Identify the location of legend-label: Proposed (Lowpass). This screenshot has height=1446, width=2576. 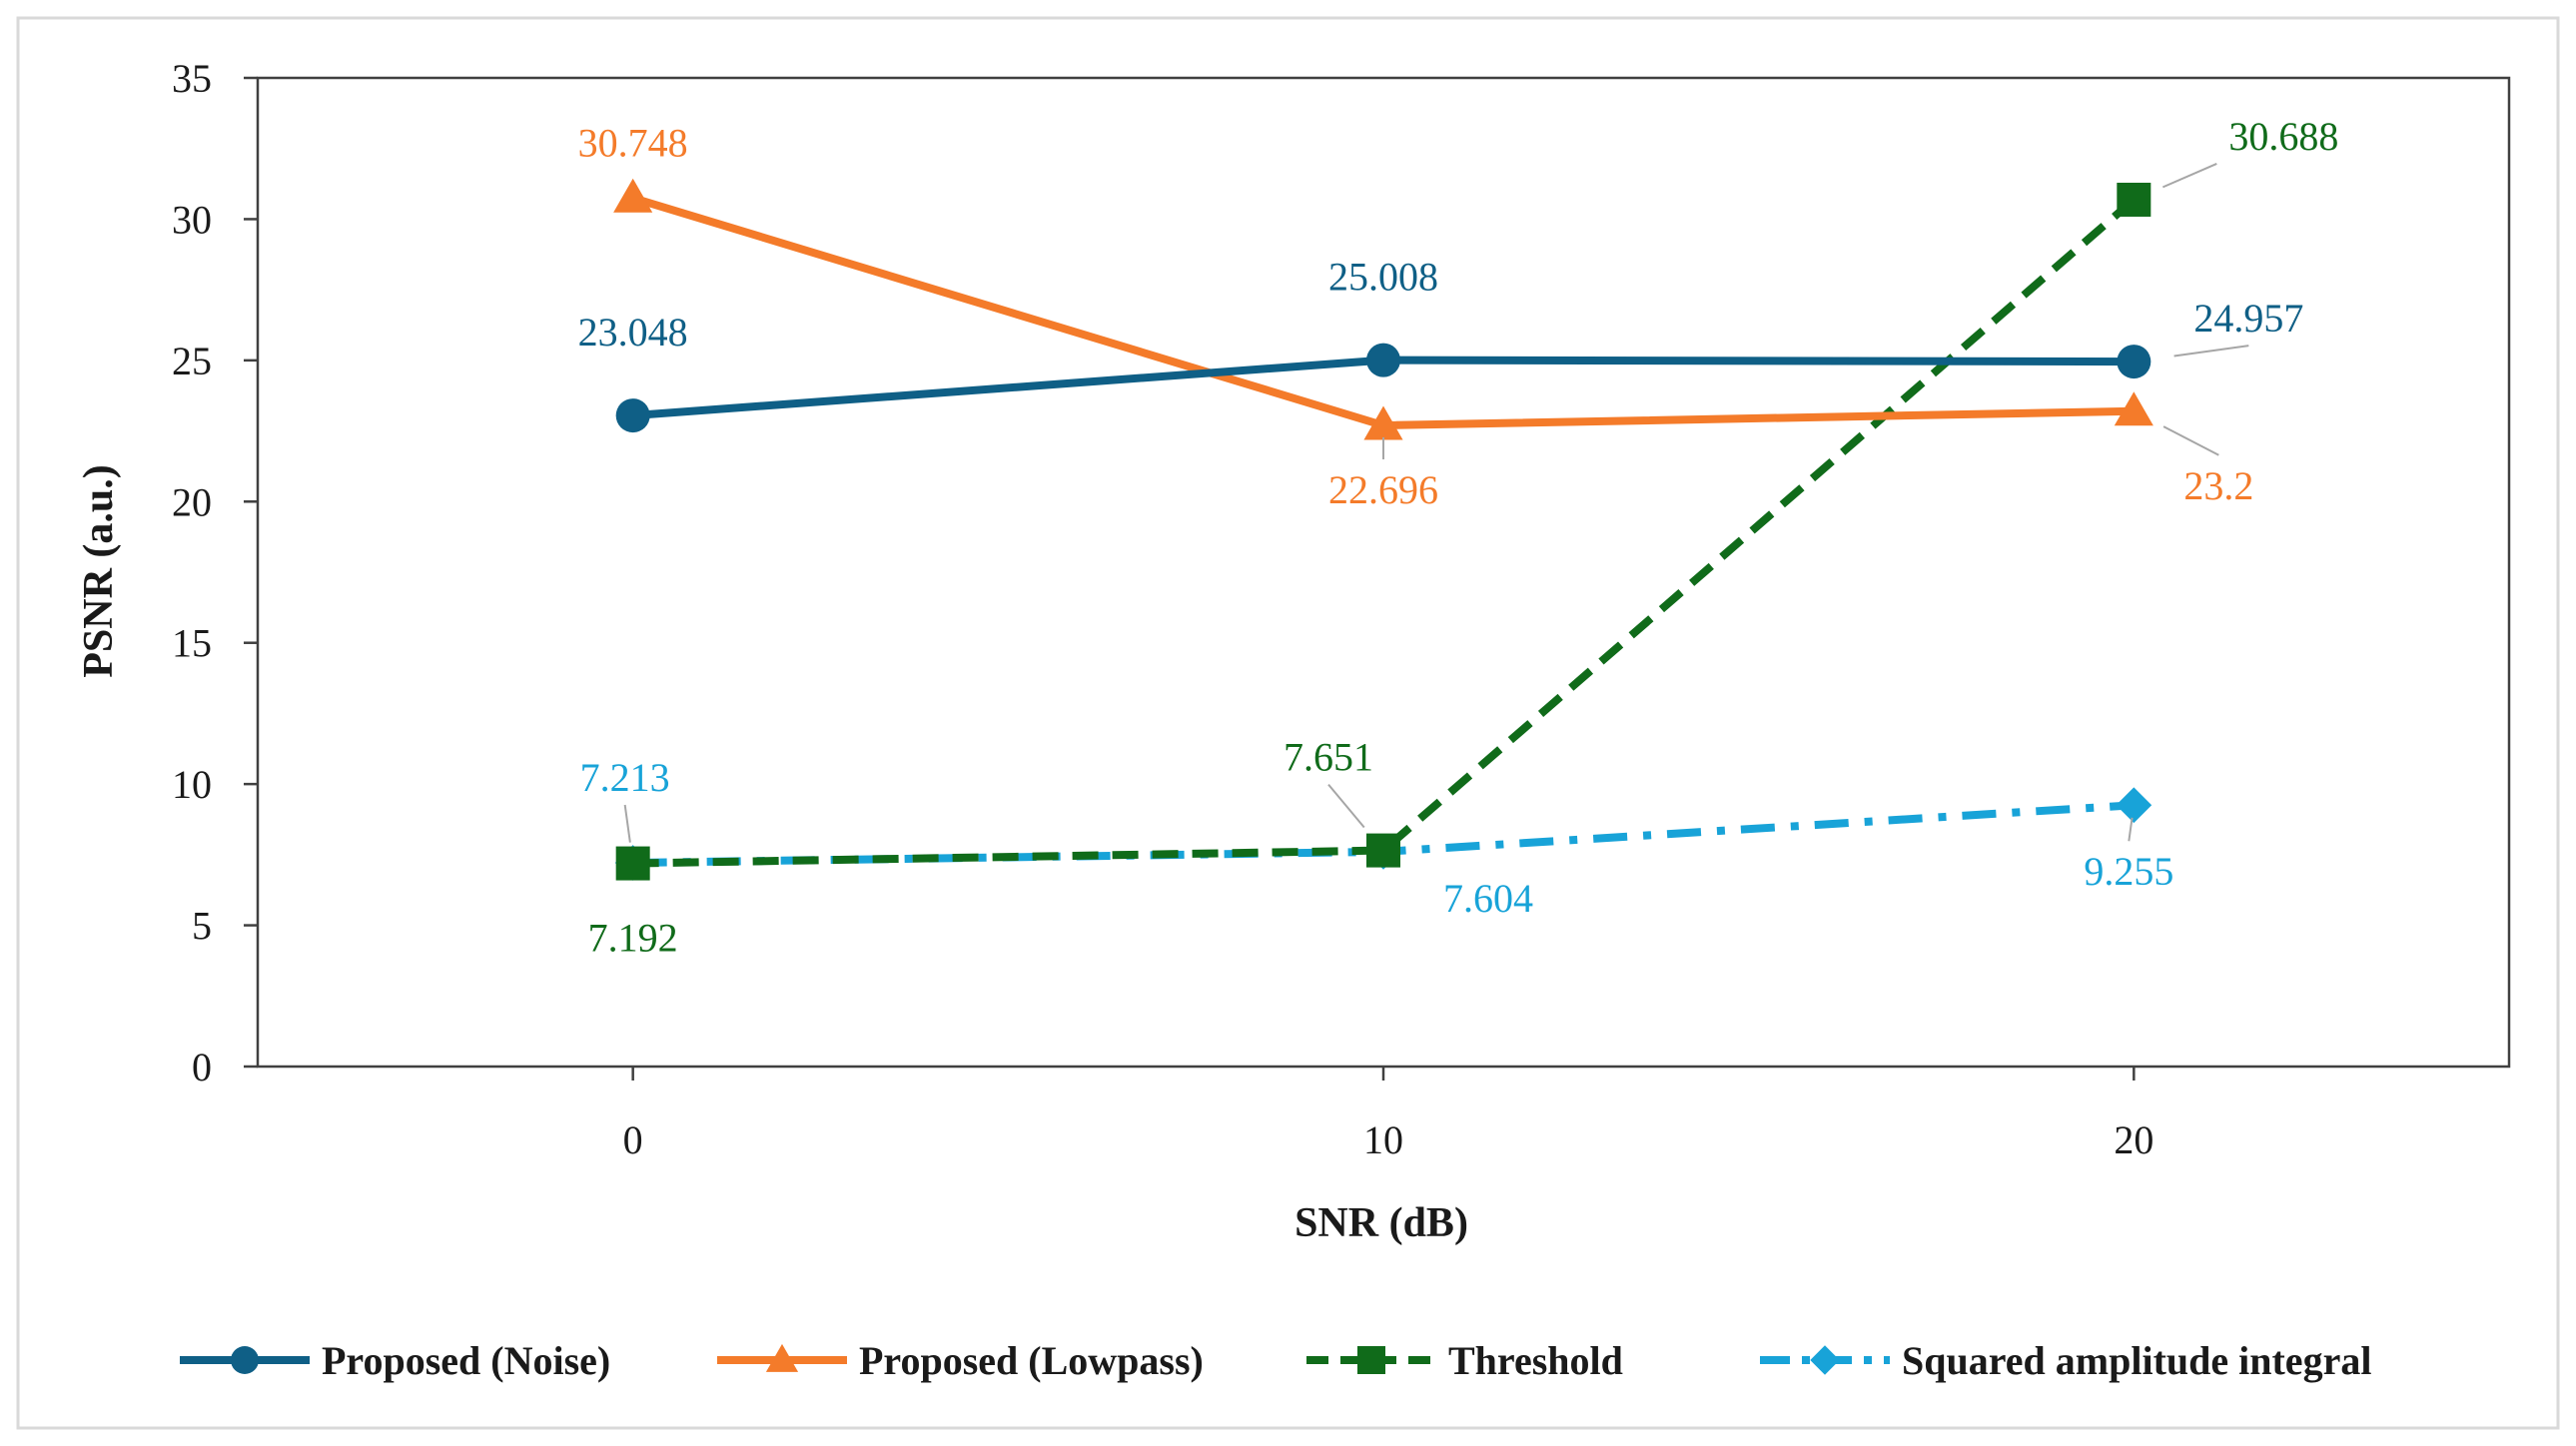
(1031, 1361).